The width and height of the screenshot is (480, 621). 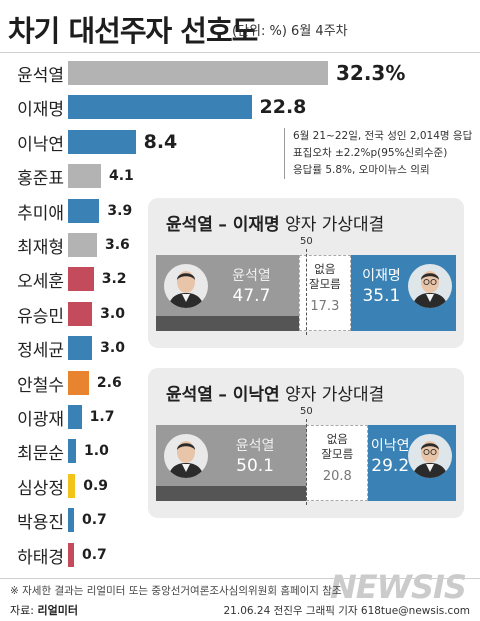 What do you see at coordinates (240, 417) in the screenshot?
I see `bar-row: 이광재 1.7` at bounding box center [240, 417].